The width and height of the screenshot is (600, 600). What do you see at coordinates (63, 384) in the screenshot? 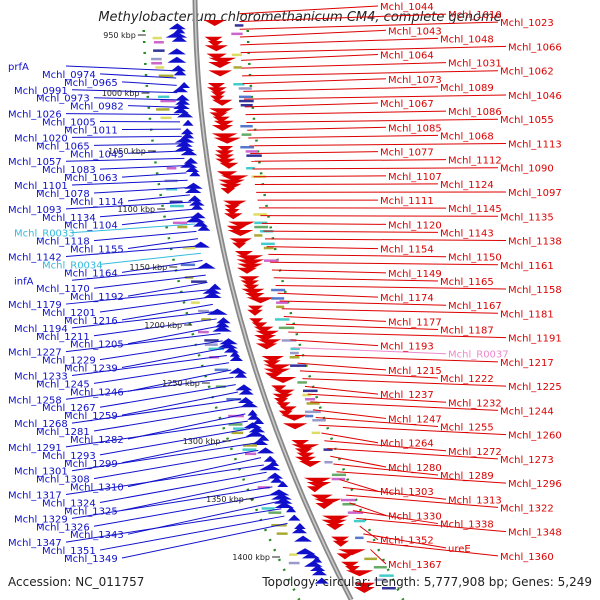
I see `left-gene-label: Mchl_1245` at bounding box center [63, 384].